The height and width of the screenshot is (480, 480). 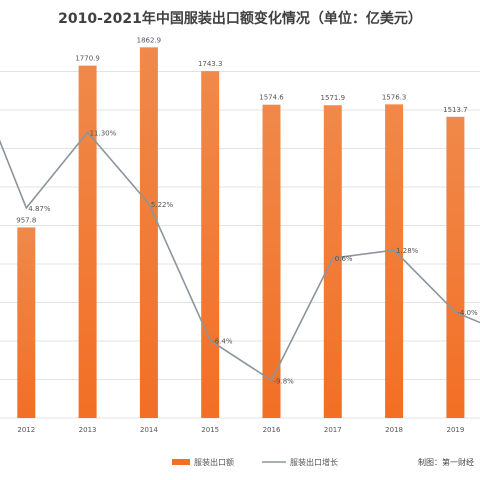 What do you see at coordinates (210, 245) in the screenshot?
I see `bar-2015` at bounding box center [210, 245].